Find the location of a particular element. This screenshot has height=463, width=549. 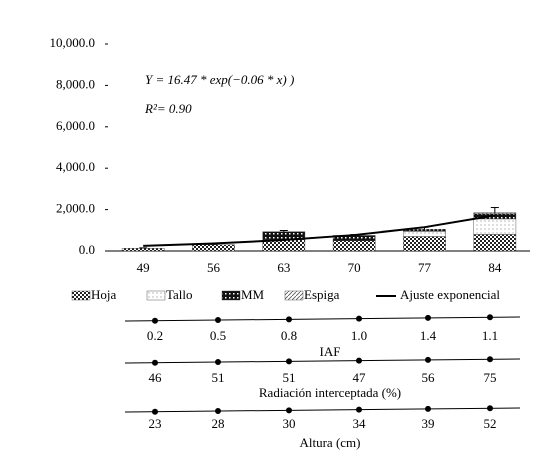

aux-axis-title: IAF is located at coordinates (330, 351).